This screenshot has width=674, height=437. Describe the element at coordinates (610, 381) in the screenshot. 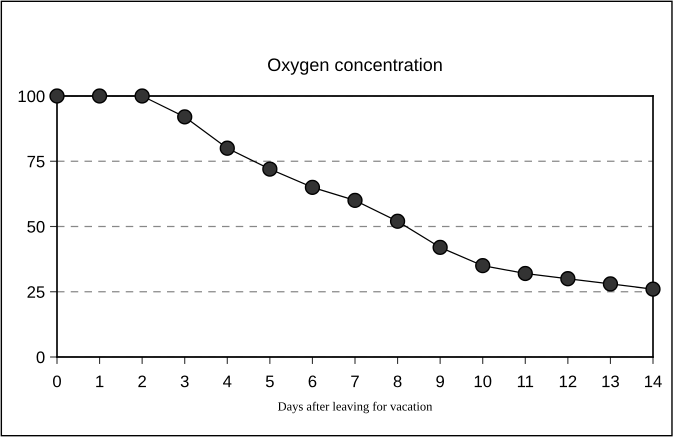

I see `x-tick-label: 13` at that location.